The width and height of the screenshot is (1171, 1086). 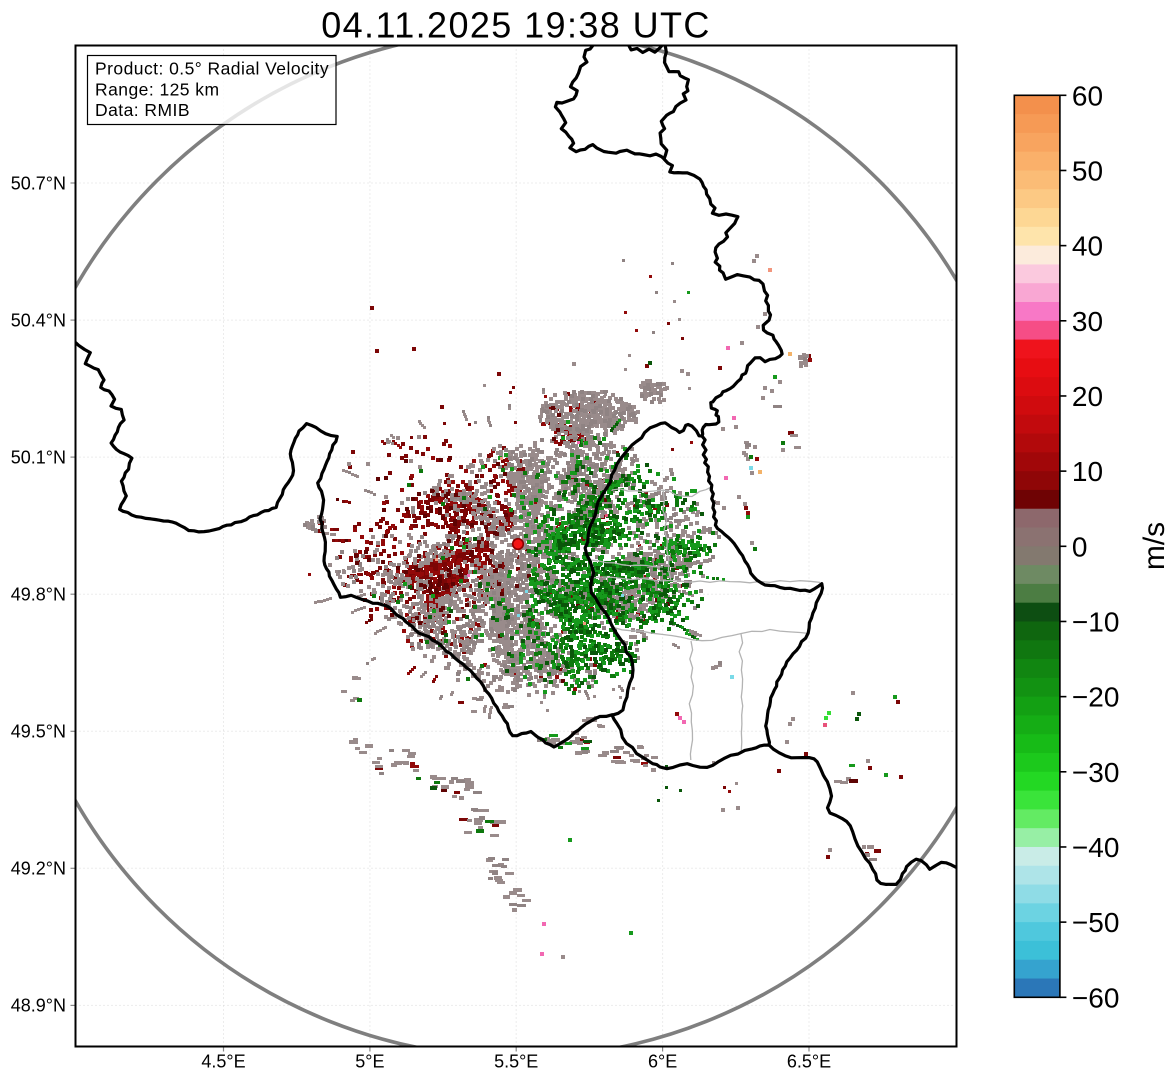 What do you see at coordinates (38, 320) in the screenshot?
I see `svg-text: 50.4°N` at bounding box center [38, 320].